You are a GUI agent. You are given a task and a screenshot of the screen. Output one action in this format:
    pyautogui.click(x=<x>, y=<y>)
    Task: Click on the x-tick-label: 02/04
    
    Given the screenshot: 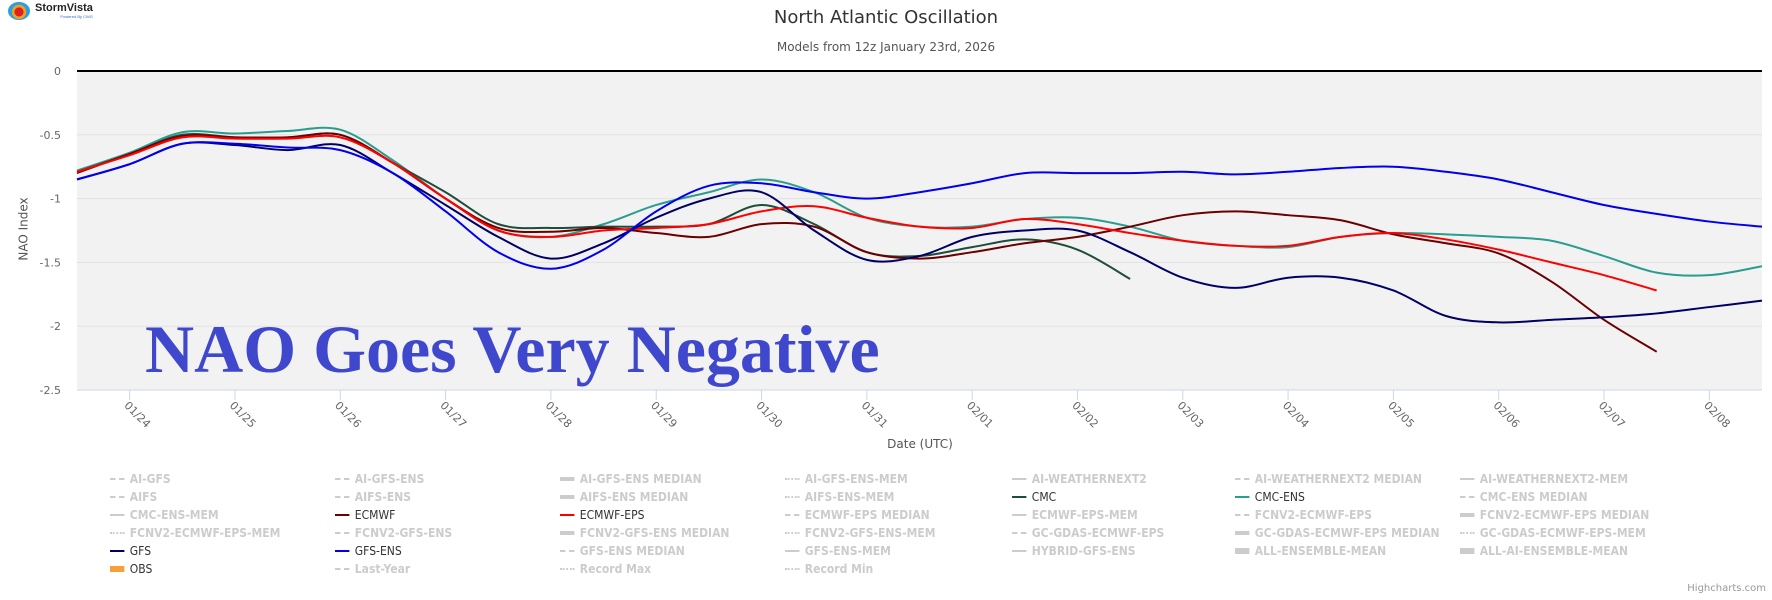 What is the action you would take?
    pyautogui.click(x=1296, y=415)
    